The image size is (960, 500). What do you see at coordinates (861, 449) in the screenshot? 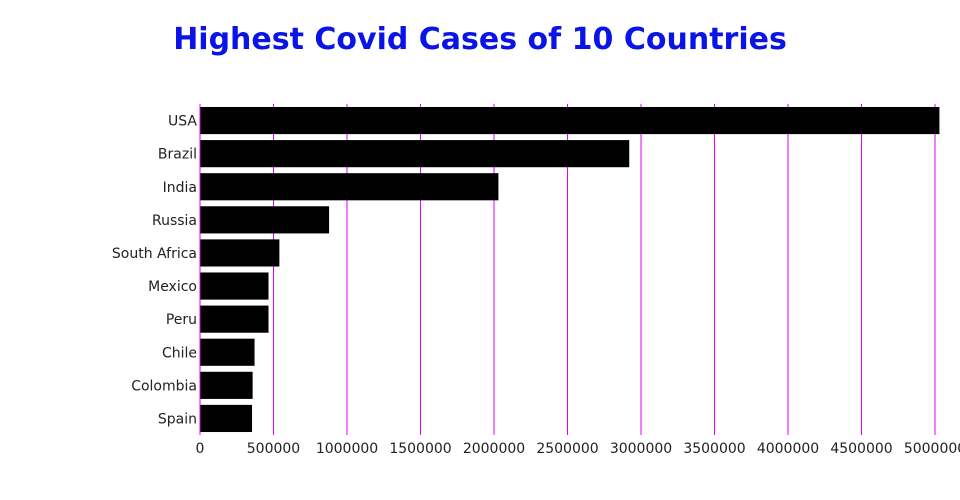
I see `x-tick-label: 4500000` at bounding box center [861, 449].